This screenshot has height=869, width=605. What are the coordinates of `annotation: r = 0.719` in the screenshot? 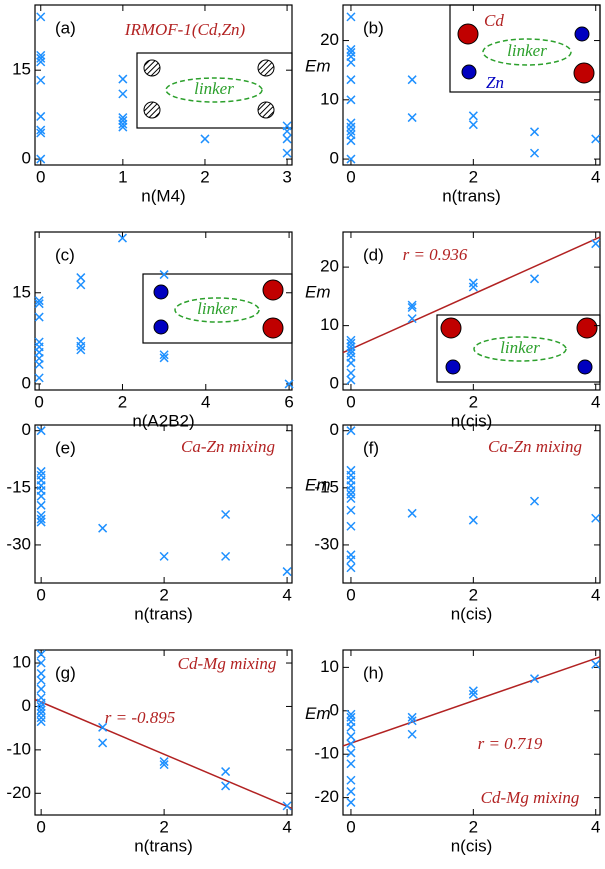 It's located at (510, 743).